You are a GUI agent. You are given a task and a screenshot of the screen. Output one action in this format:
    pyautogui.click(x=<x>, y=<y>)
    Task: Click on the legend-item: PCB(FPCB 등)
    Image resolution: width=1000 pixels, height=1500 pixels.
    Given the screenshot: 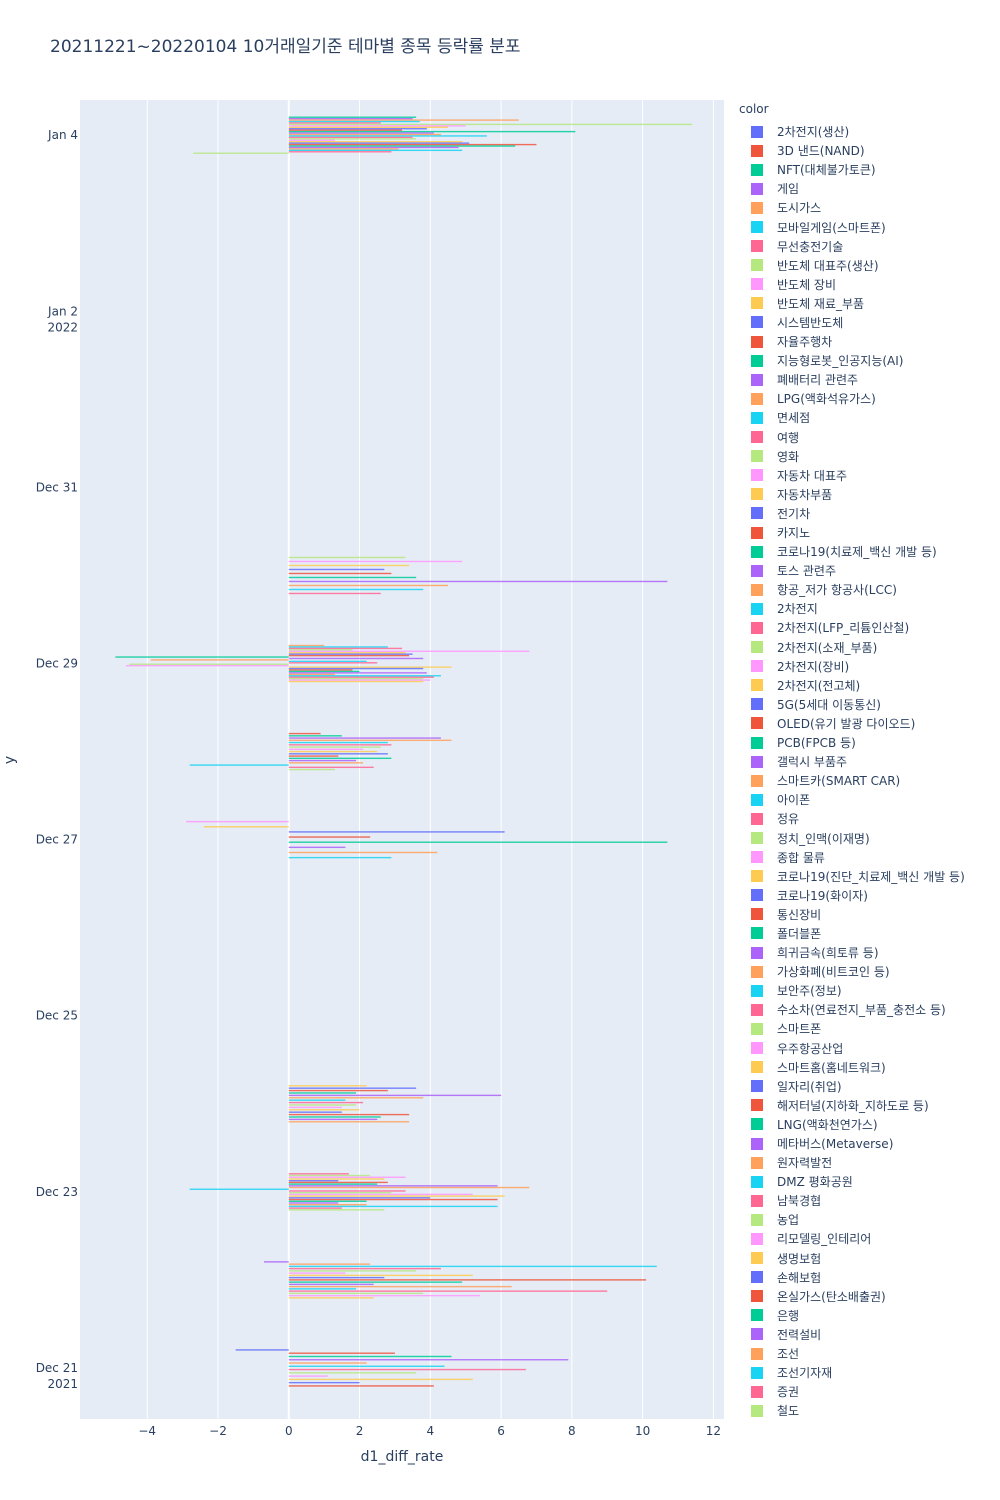 What is the action you would take?
    pyautogui.click(x=869, y=742)
    